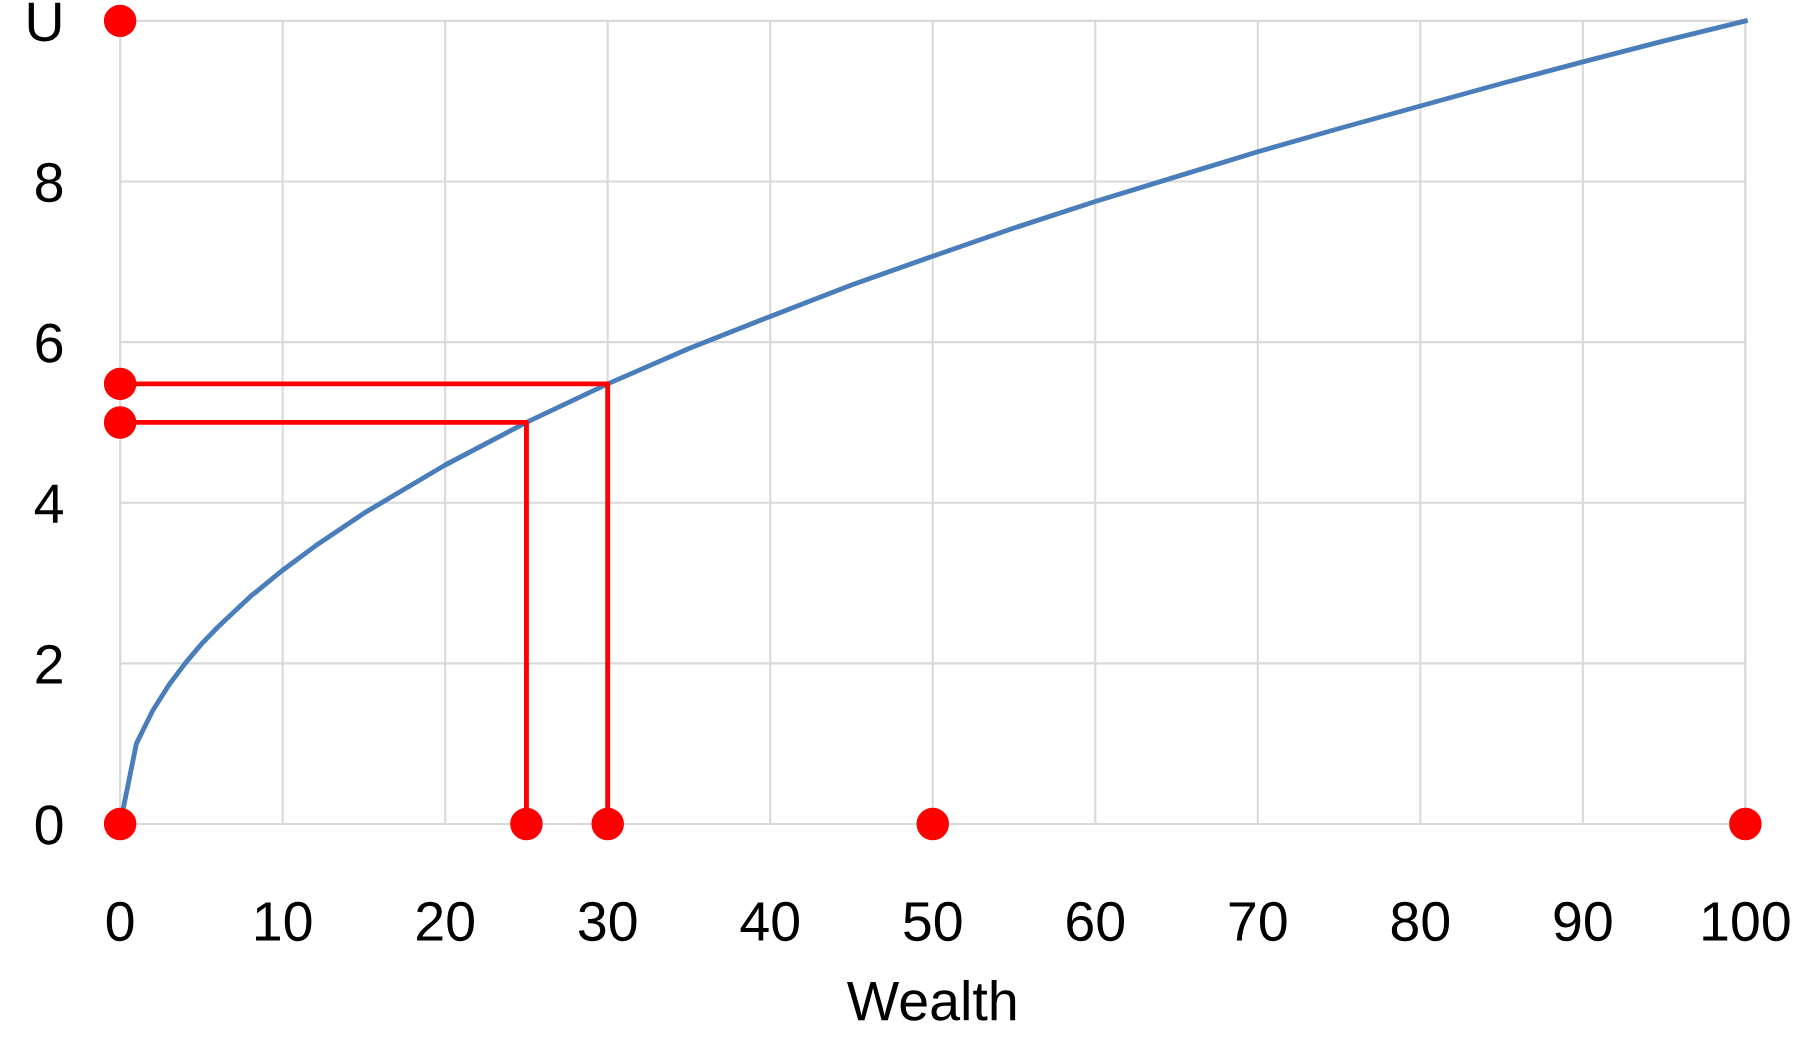  Describe the element at coordinates (49, 343) in the screenshot. I see `y-tick-label: 6` at that location.